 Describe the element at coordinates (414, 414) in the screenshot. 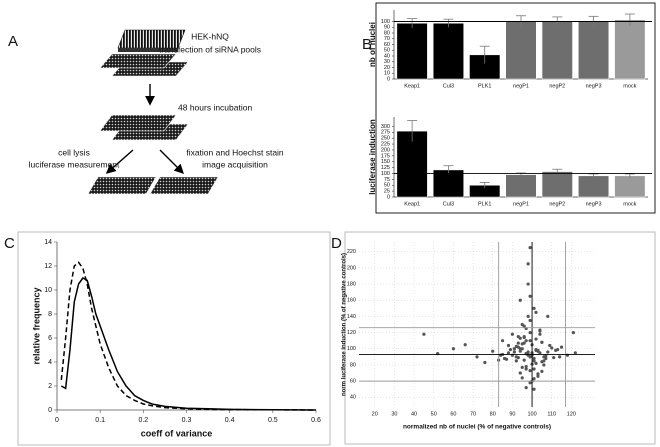

I see `x-tick-label: 40` at that location.